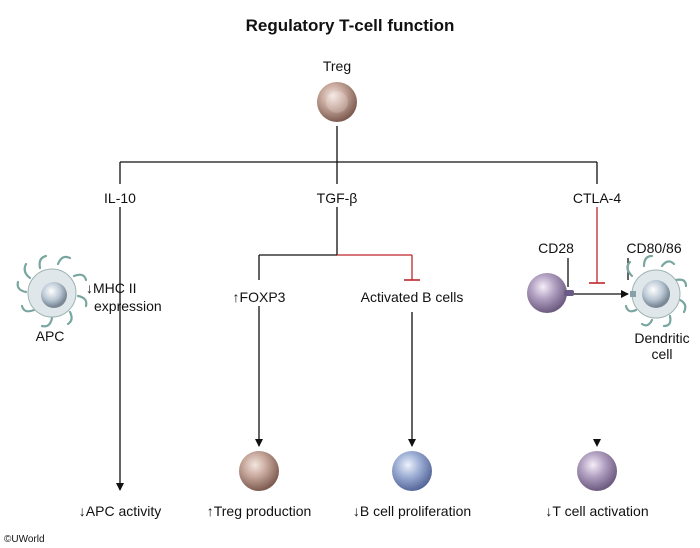  I want to click on treg-label: Treg, so click(337, 66).